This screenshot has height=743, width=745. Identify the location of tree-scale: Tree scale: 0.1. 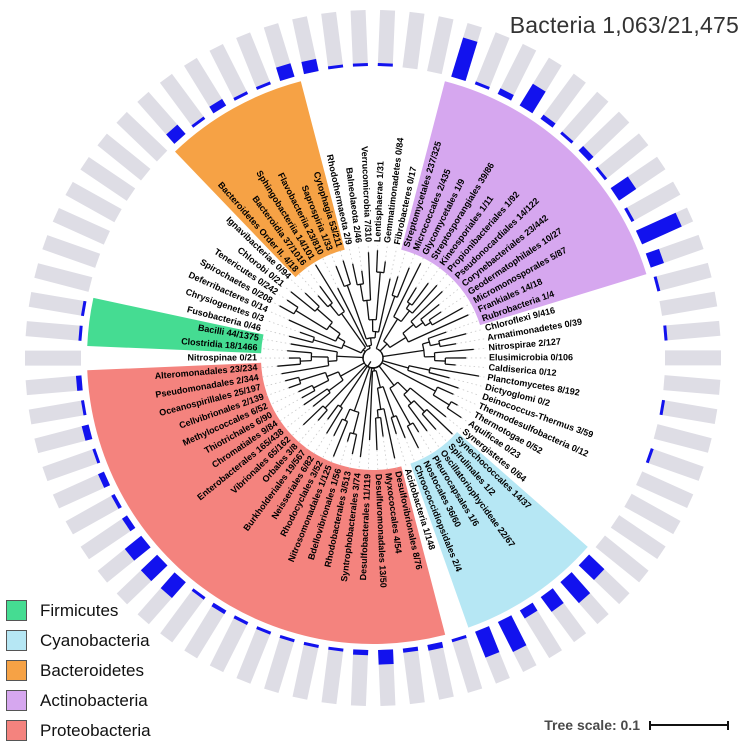
(636, 725).